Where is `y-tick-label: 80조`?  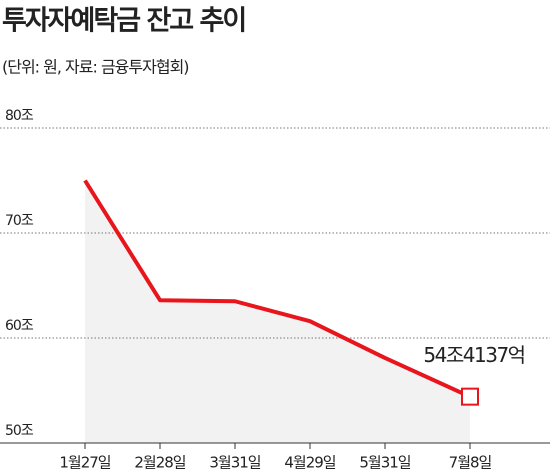 y-tick-label: 80조 is located at coordinates (19, 116).